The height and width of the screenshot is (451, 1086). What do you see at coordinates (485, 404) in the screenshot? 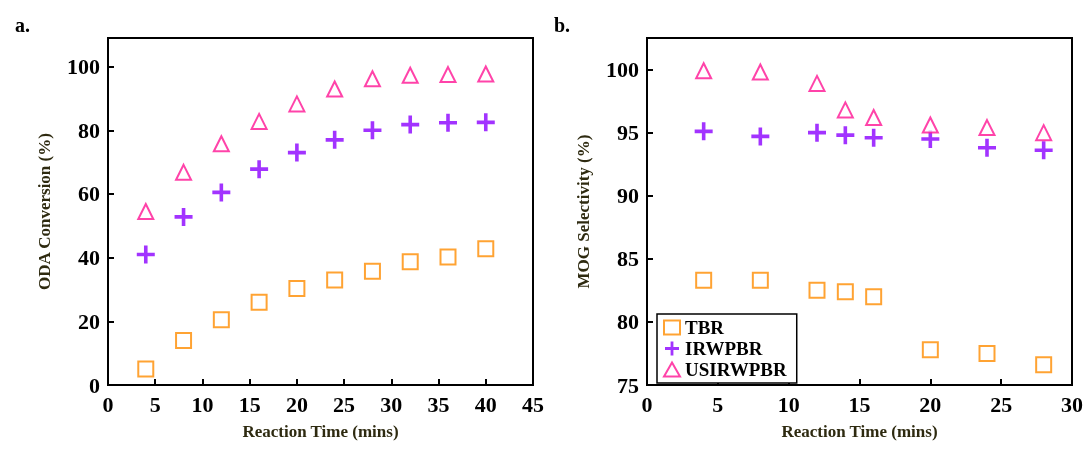
I see `x-tick-label: 40` at bounding box center [485, 404].